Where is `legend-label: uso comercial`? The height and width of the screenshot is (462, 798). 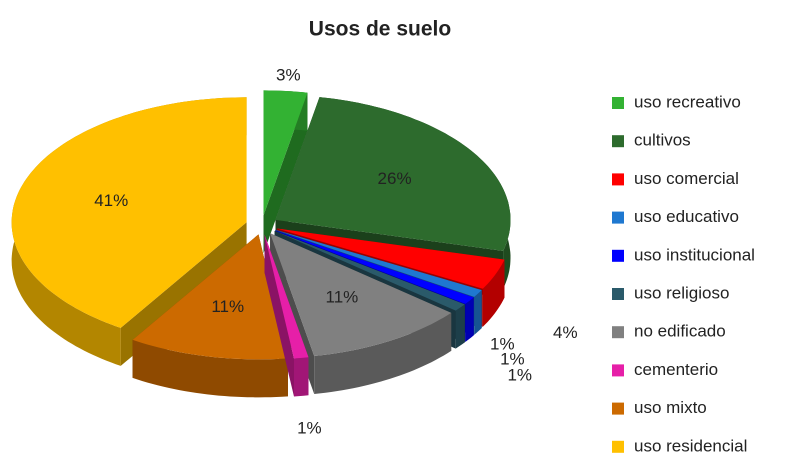
legend-label: uso comercial is located at coordinates (686, 178).